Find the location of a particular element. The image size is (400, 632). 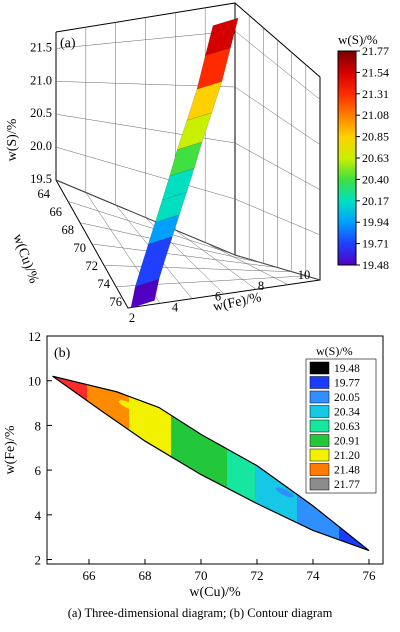

y-tick-labels: 64 66 68 70 72 74 76 is located at coordinates (80, 248).